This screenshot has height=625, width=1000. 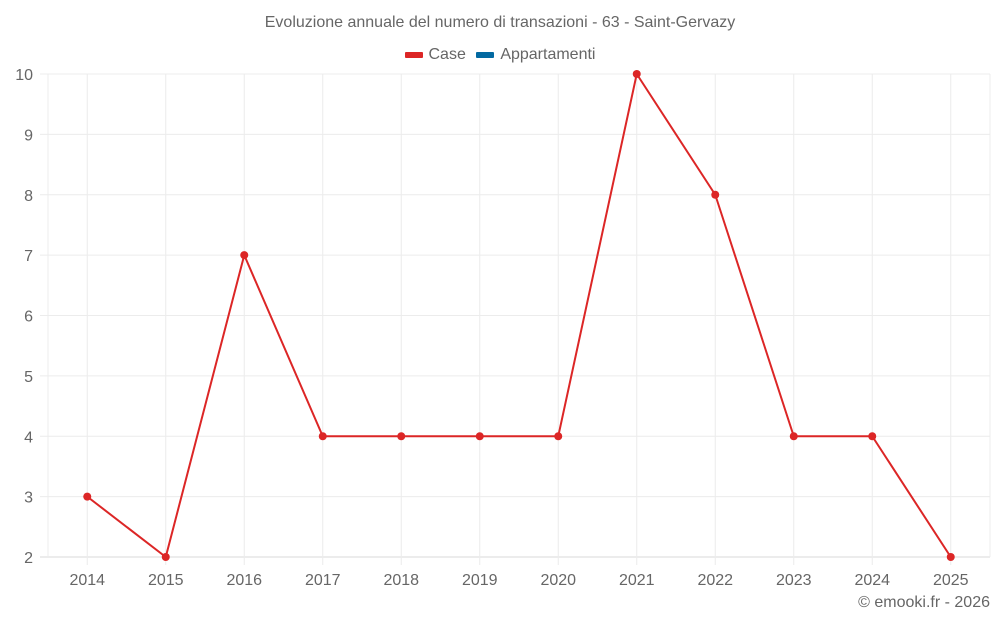 I want to click on legend-swatch-case, so click(x=413, y=55).